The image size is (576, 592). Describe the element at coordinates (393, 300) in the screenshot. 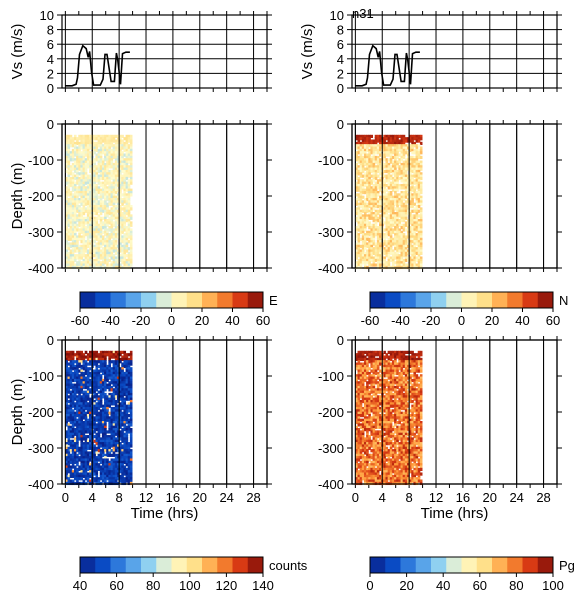

I see `colorbar-swatch` at that location.